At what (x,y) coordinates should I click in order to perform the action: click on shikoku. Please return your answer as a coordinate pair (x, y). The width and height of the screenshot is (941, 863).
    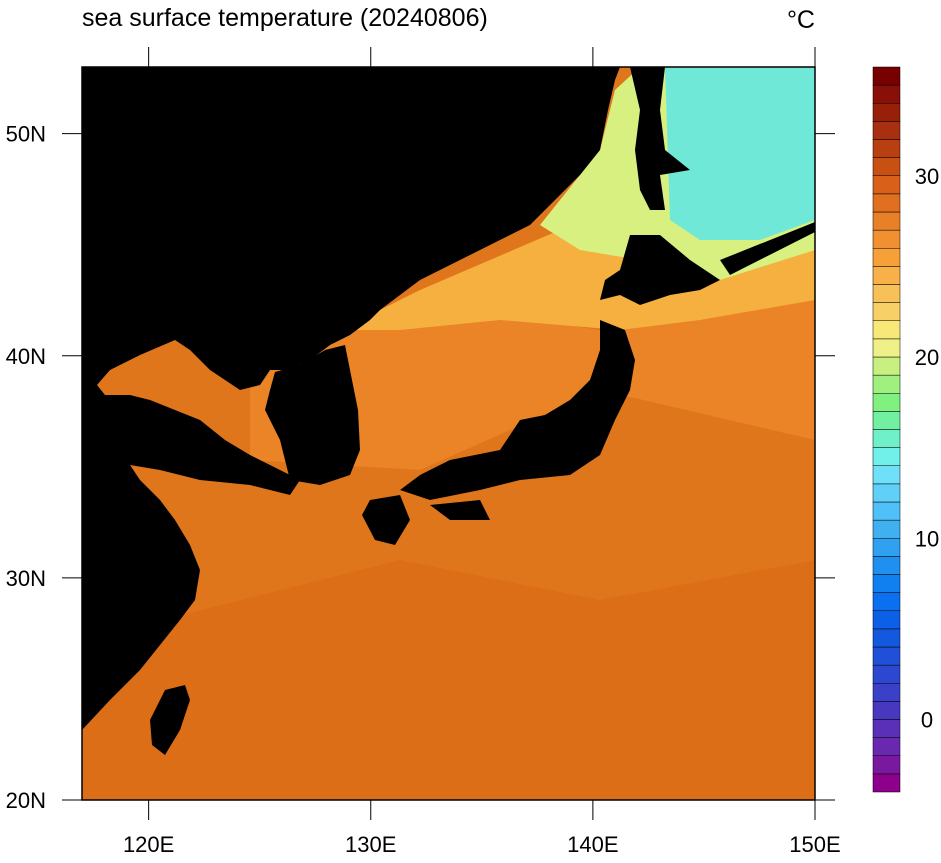
    Looking at the image, I should click on (460, 510).